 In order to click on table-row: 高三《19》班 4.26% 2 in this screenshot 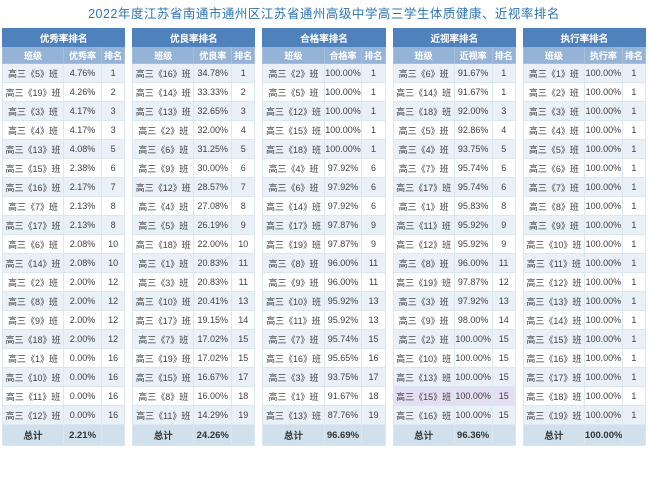, I will do `click(63, 92)`.